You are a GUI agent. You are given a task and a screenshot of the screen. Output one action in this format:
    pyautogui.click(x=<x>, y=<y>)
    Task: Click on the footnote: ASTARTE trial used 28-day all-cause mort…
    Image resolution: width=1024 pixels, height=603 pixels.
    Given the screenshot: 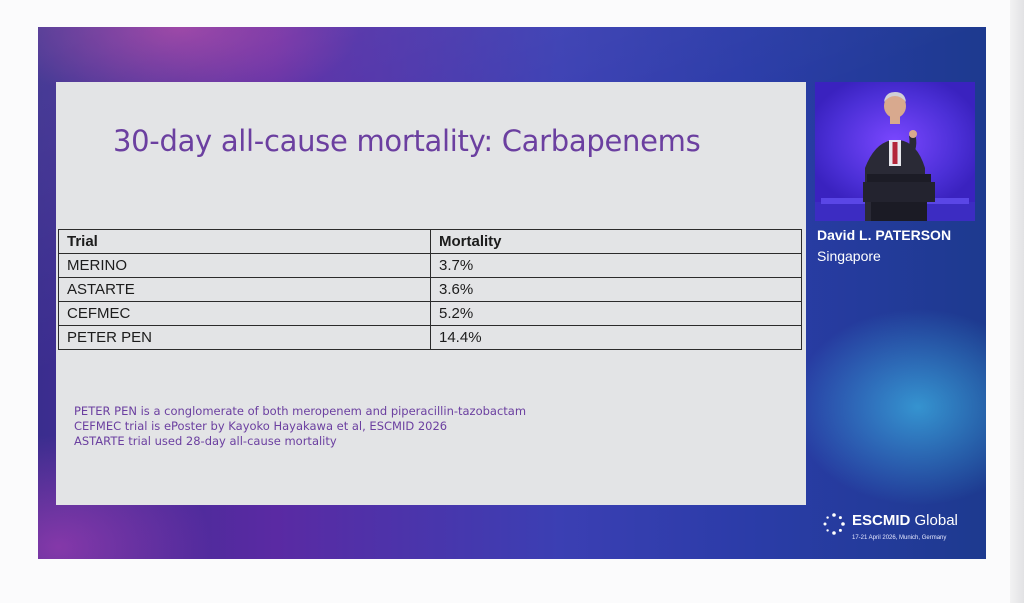 What is the action you would take?
    pyautogui.click(x=205, y=441)
    